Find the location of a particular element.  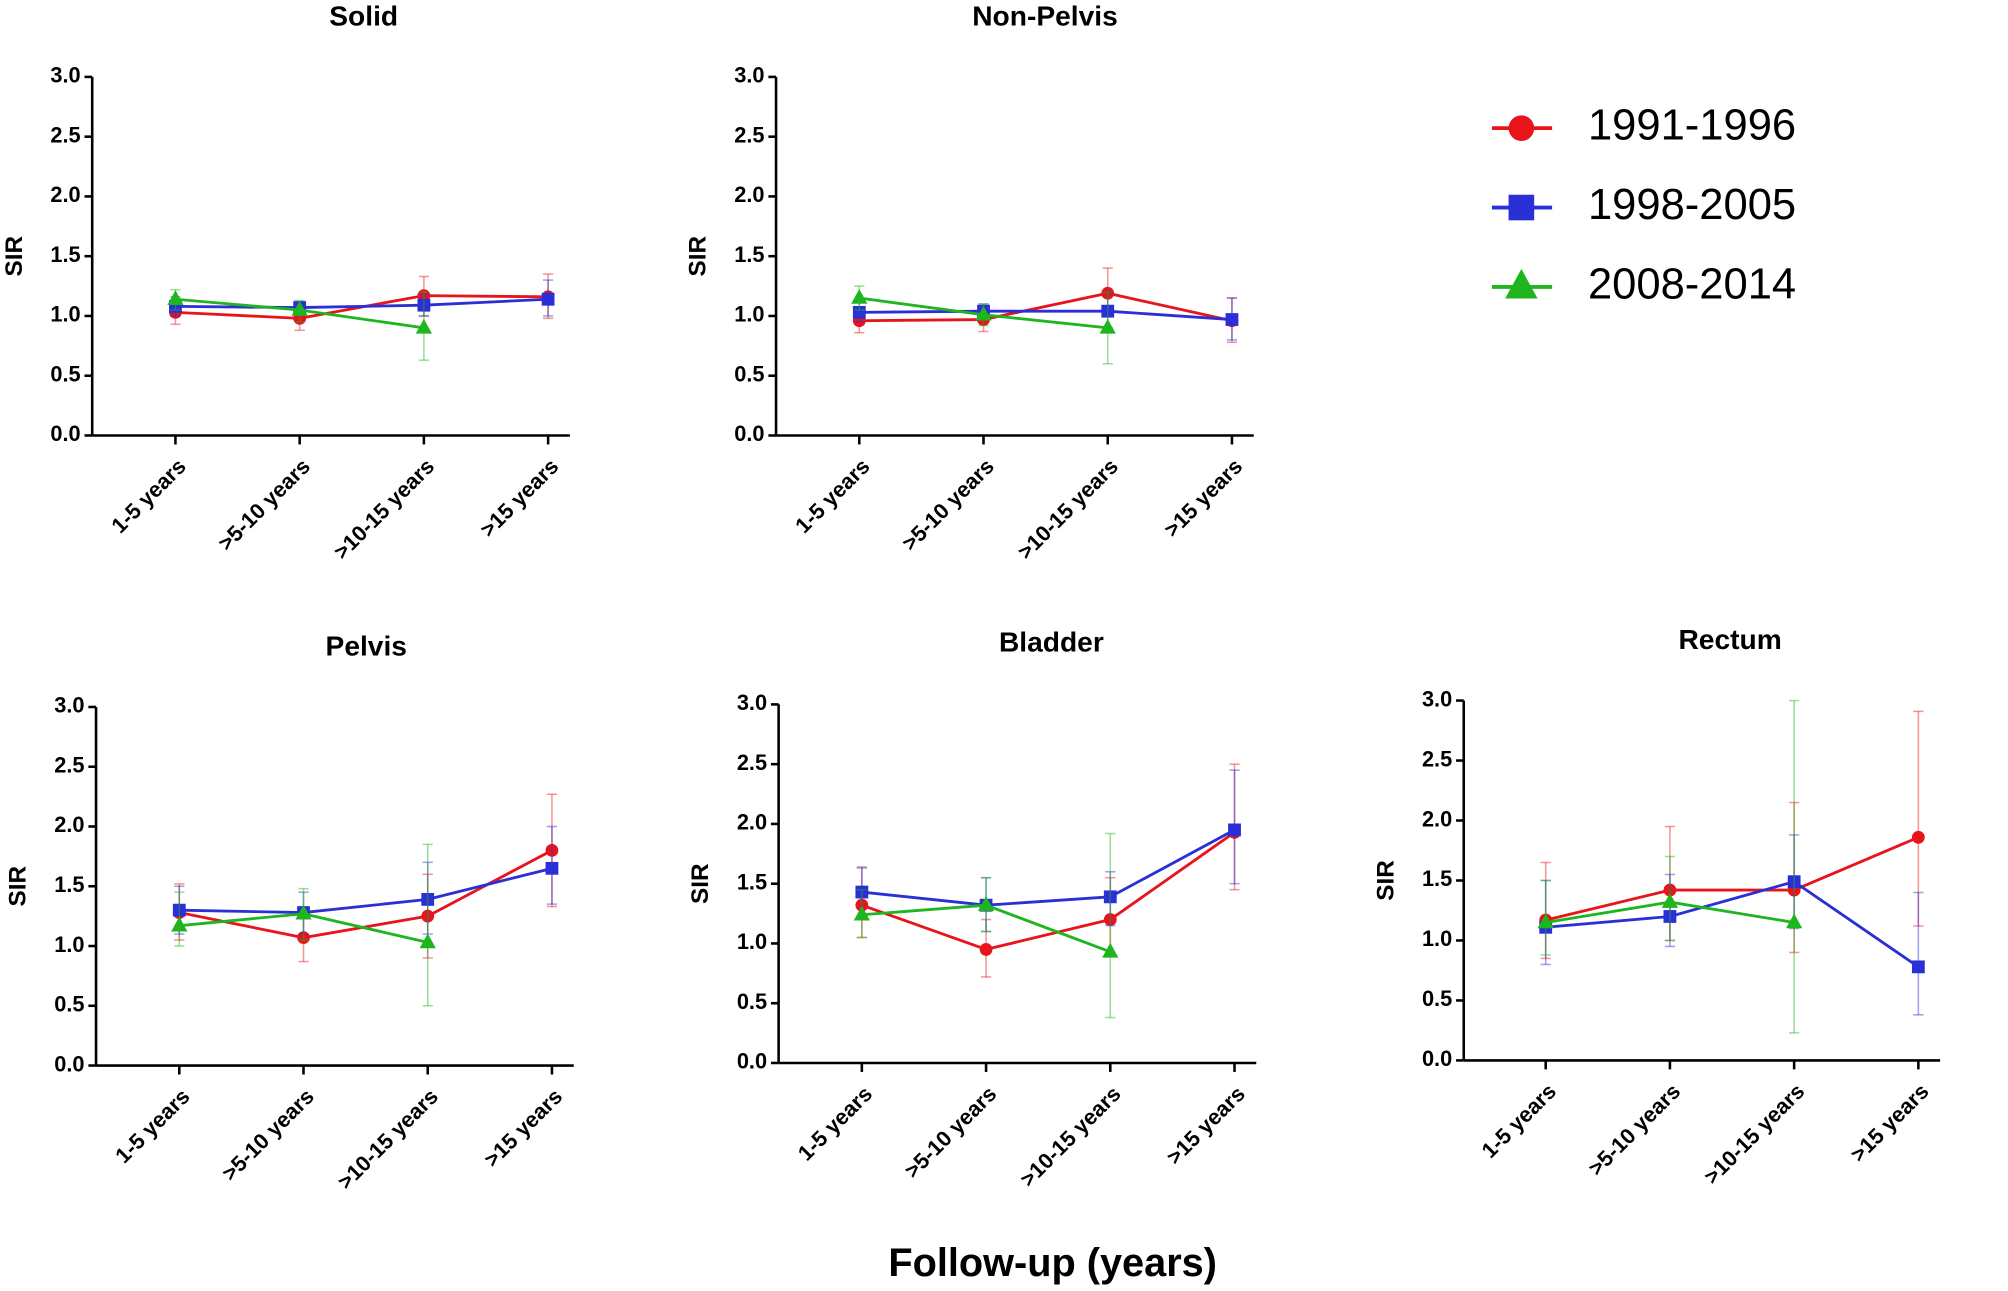

legend: 1991-1996 1998-2005 2008-2014 is located at coordinates (1643, 205).